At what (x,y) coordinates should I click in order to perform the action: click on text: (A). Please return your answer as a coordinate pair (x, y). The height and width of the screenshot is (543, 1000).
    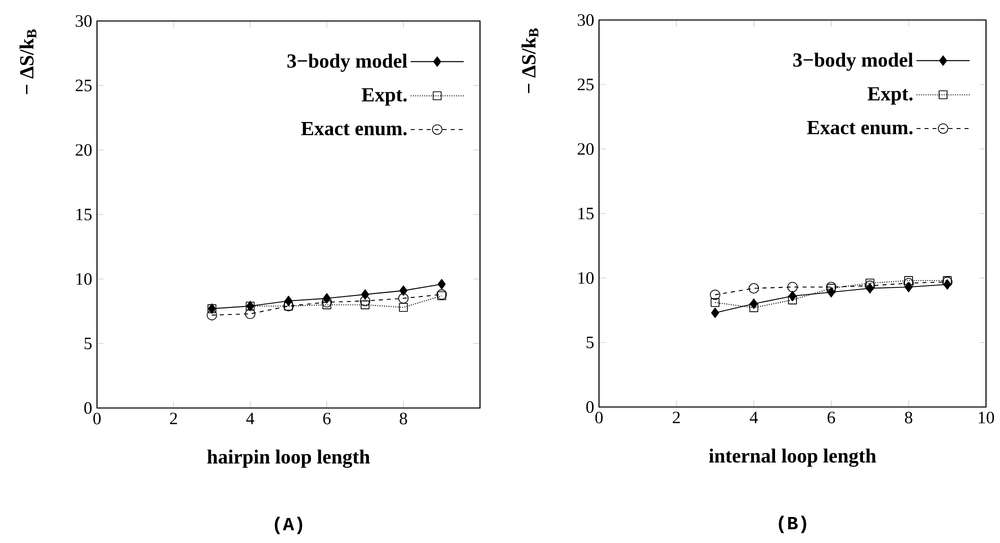
    Looking at the image, I should click on (288, 525).